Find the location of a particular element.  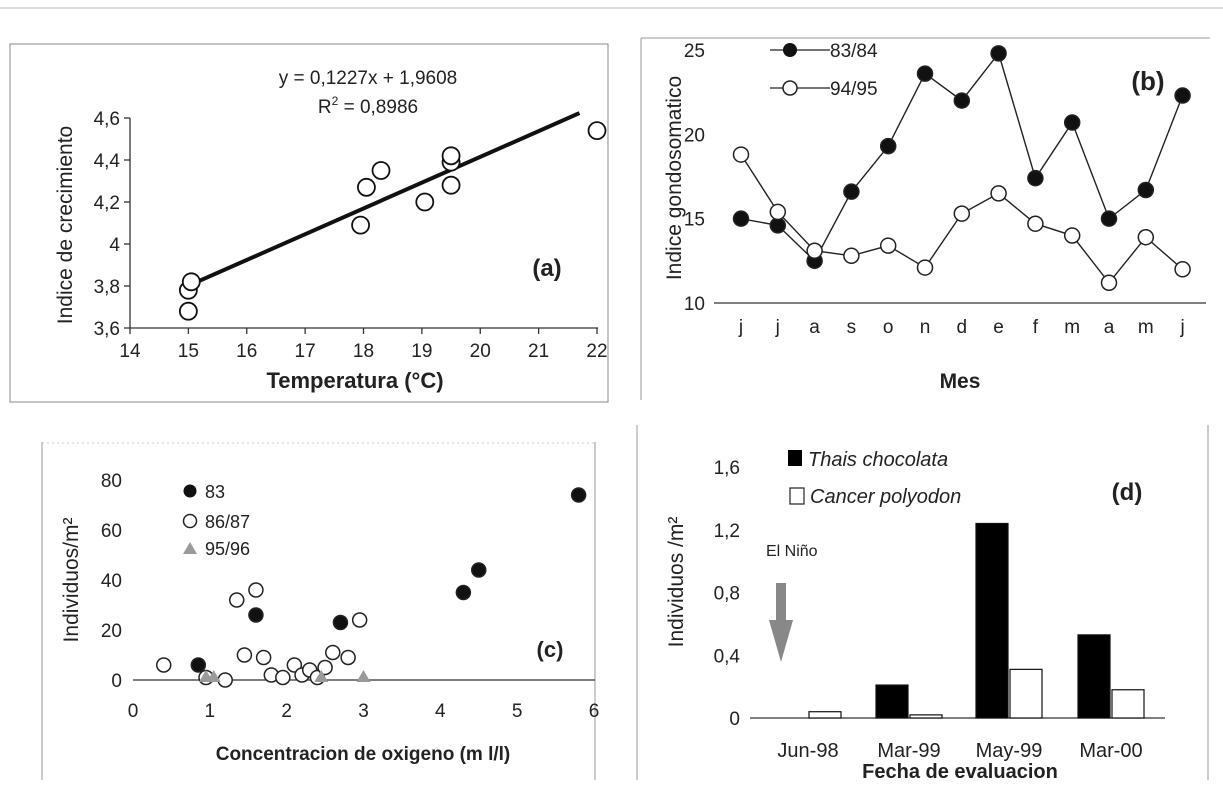

x-tick-label: e is located at coordinates (998, 327).